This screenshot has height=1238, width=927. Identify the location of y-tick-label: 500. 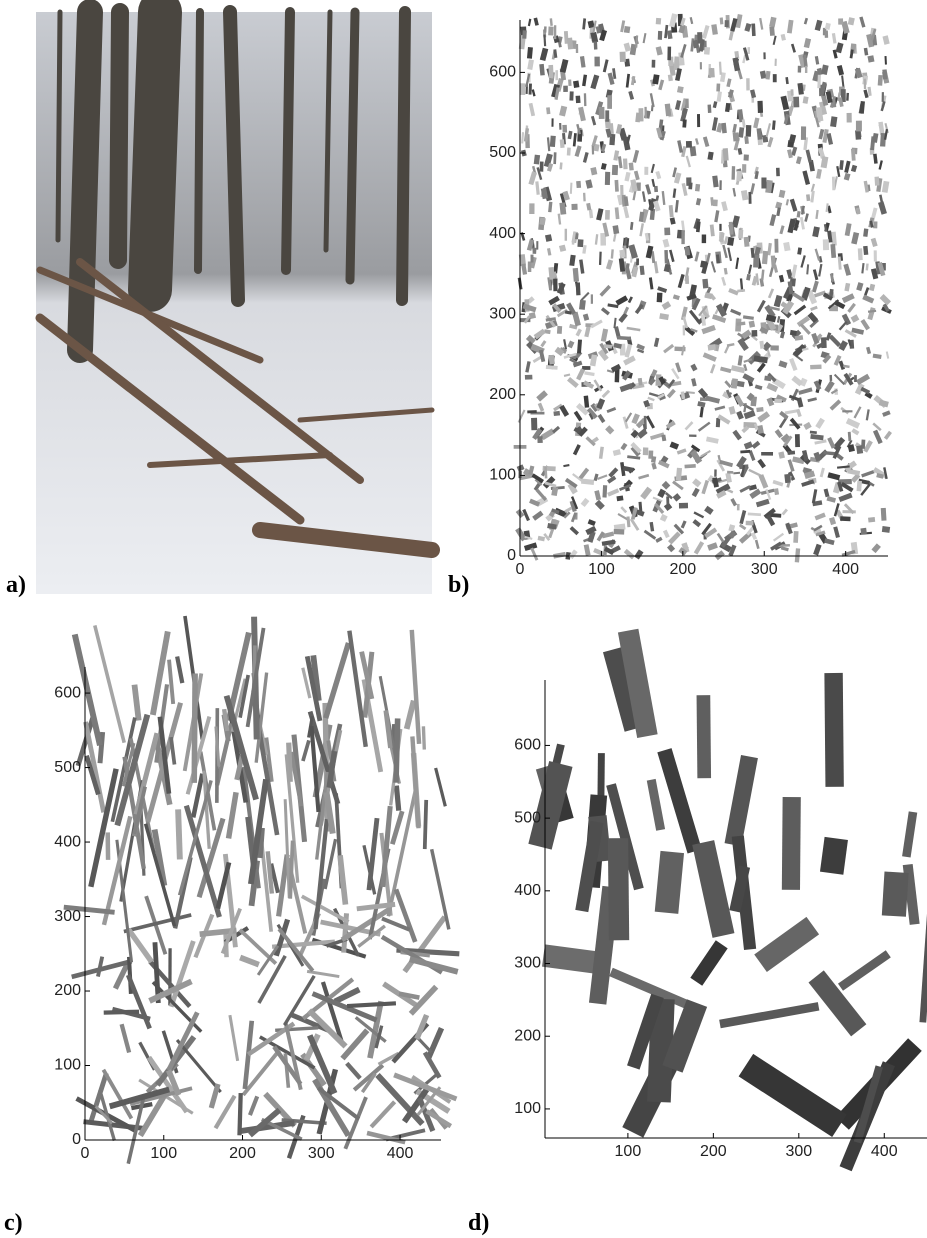
(67, 767).